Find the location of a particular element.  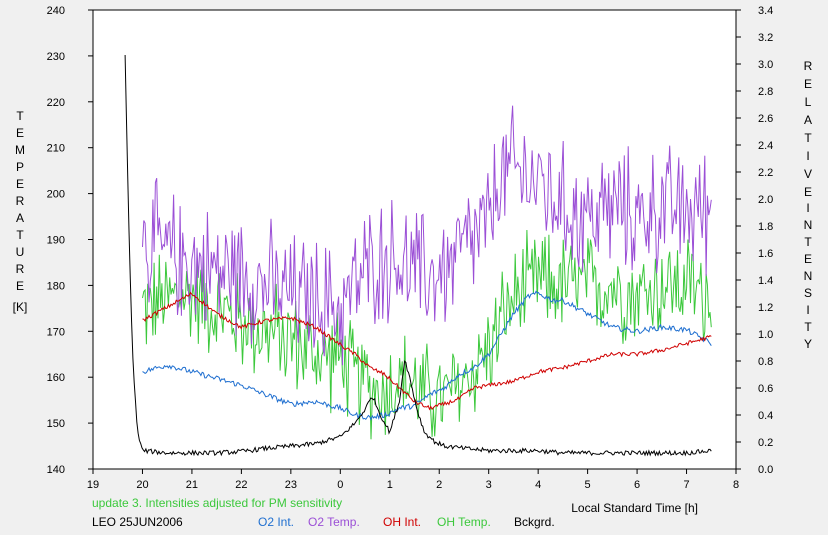

x-tick-label: 6 is located at coordinates (637, 485).